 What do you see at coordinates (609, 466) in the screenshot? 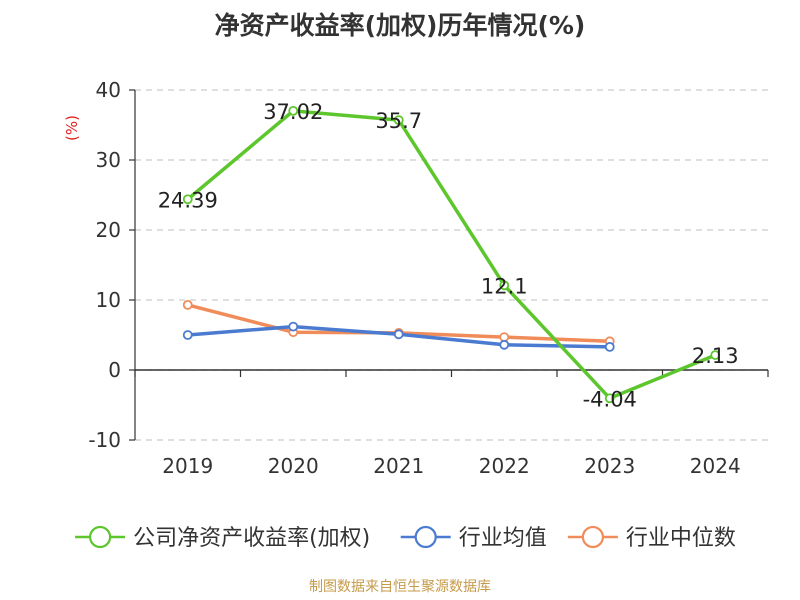
I see `x-tick-label: 2023` at bounding box center [609, 466].